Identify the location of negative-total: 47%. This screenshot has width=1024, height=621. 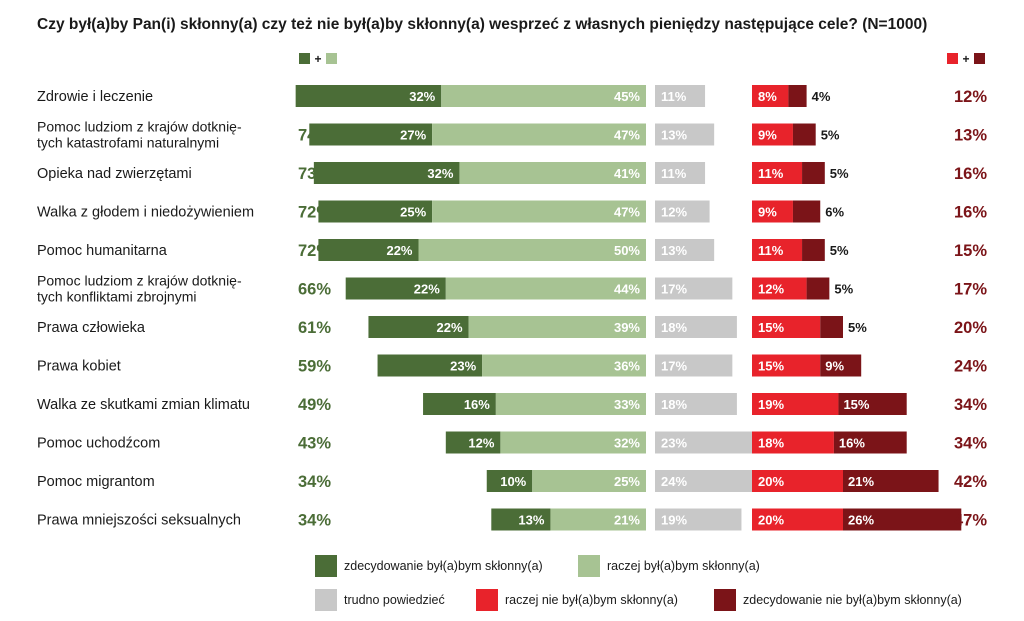
(970, 521).